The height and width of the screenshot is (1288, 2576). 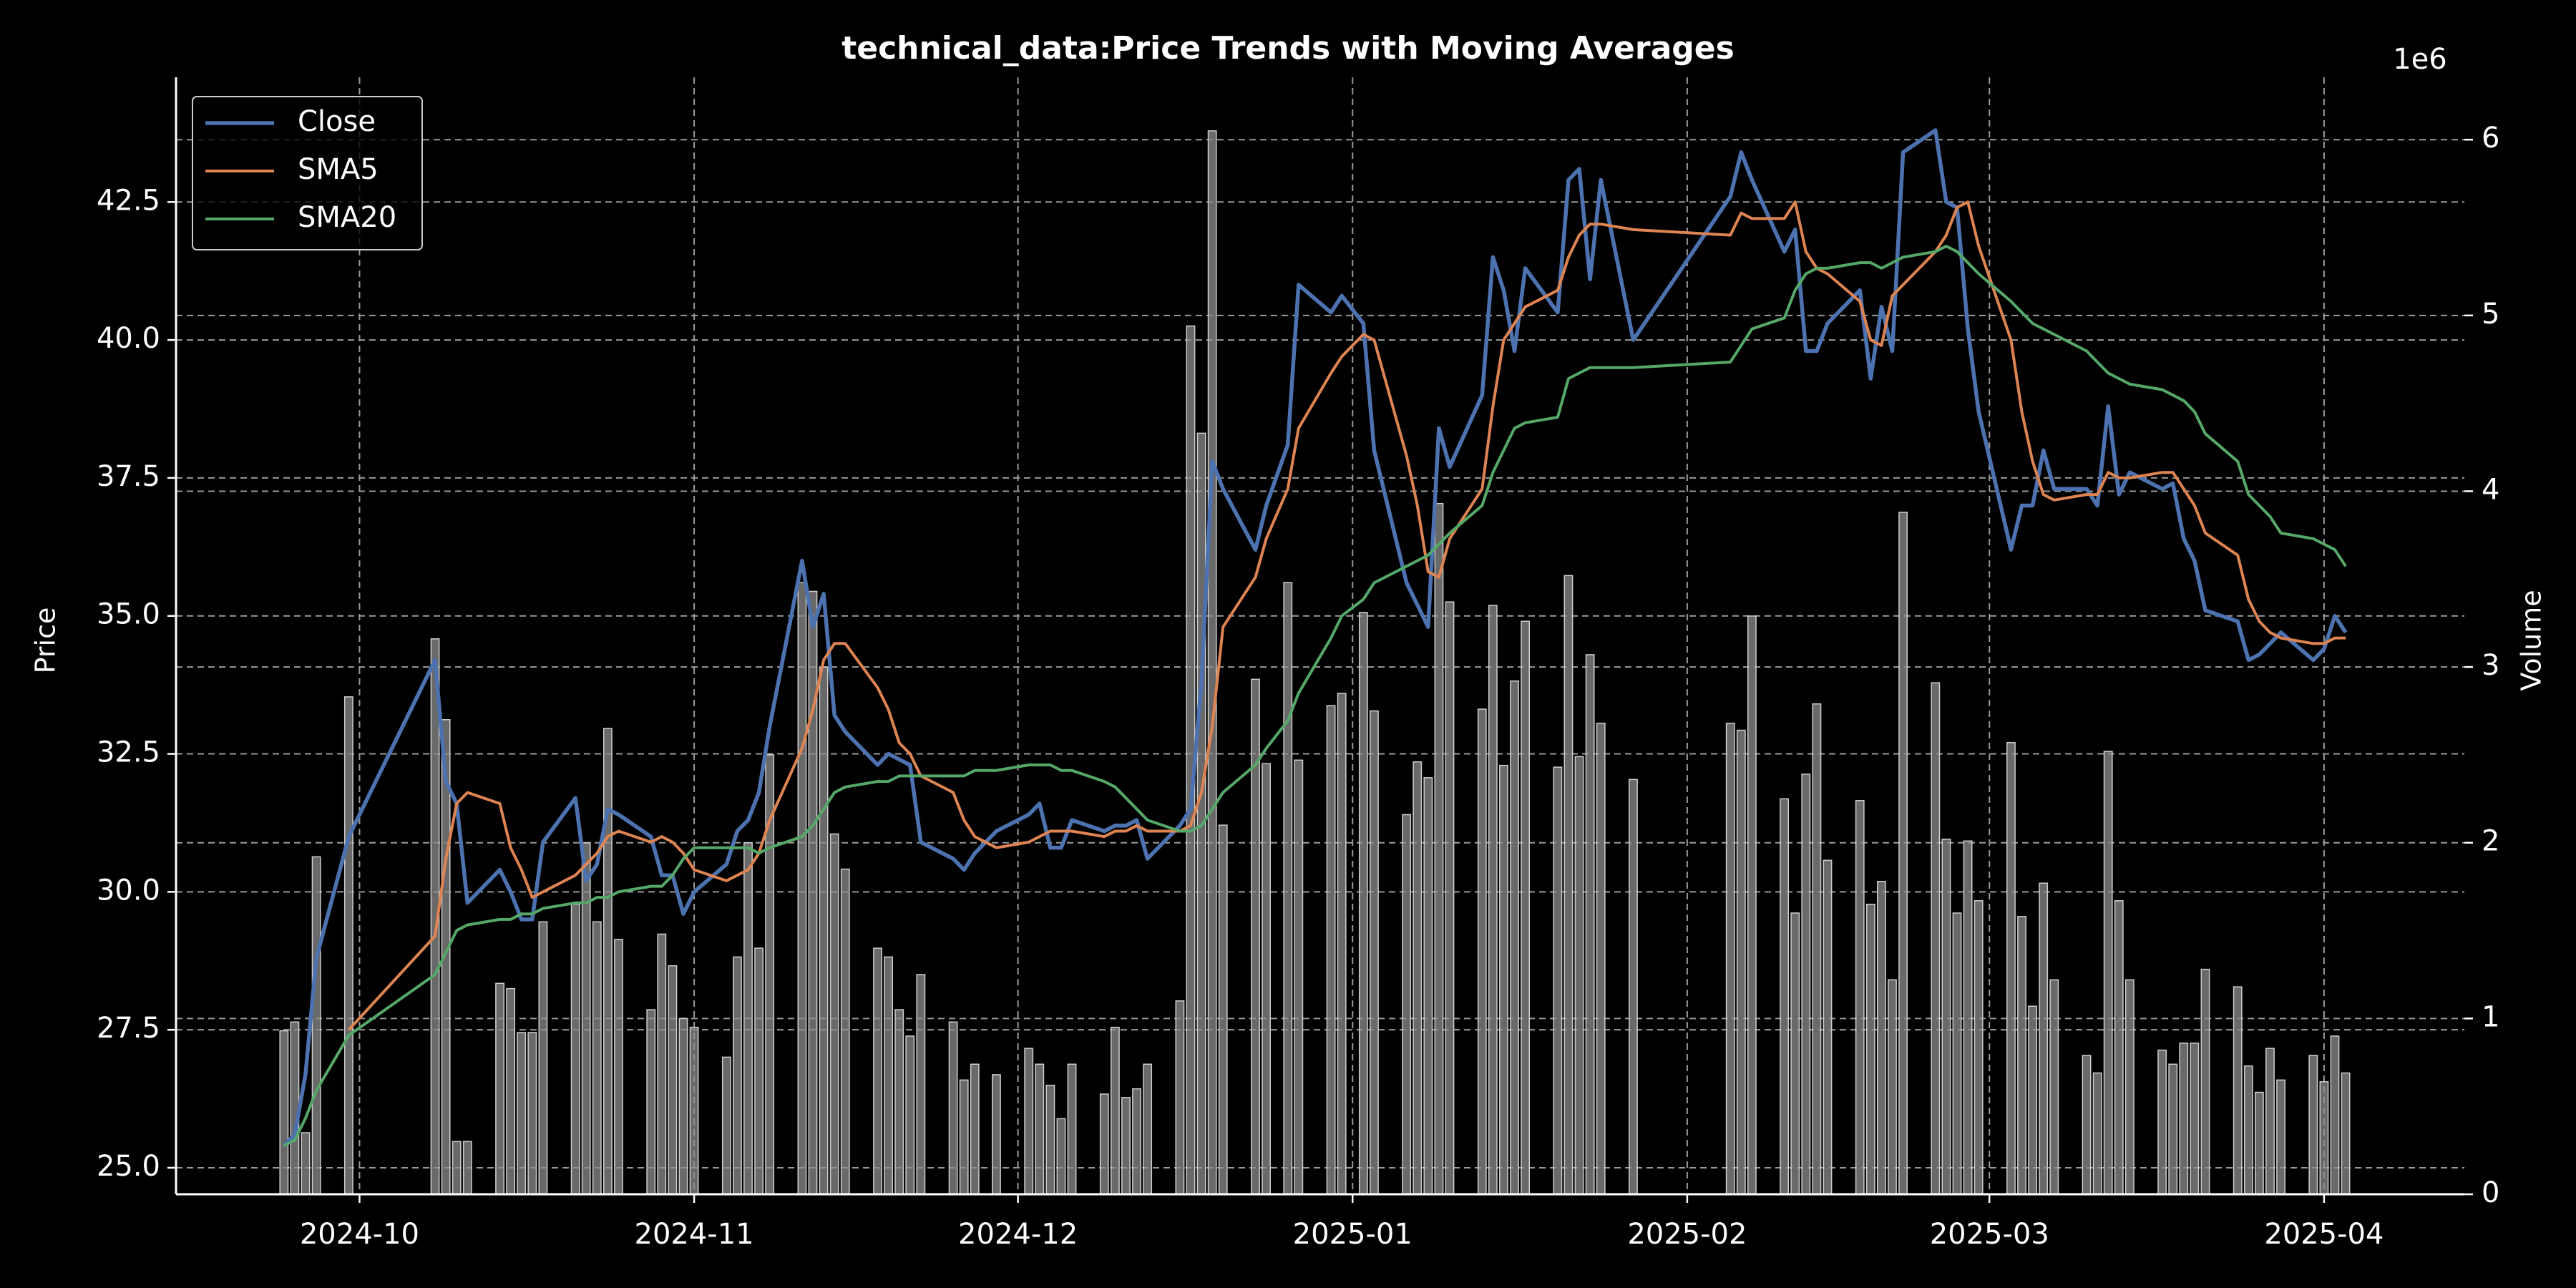 What do you see at coordinates (338, 169) in the screenshot?
I see `legend-label: SMA5` at bounding box center [338, 169].